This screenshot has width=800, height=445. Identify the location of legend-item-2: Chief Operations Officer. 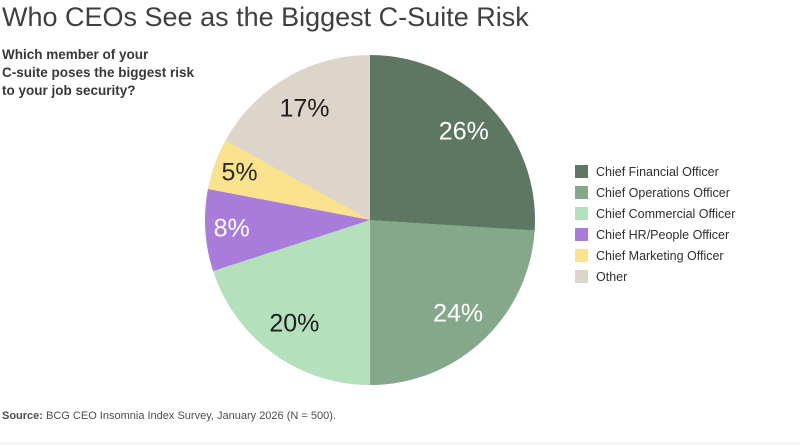
(655, 192).